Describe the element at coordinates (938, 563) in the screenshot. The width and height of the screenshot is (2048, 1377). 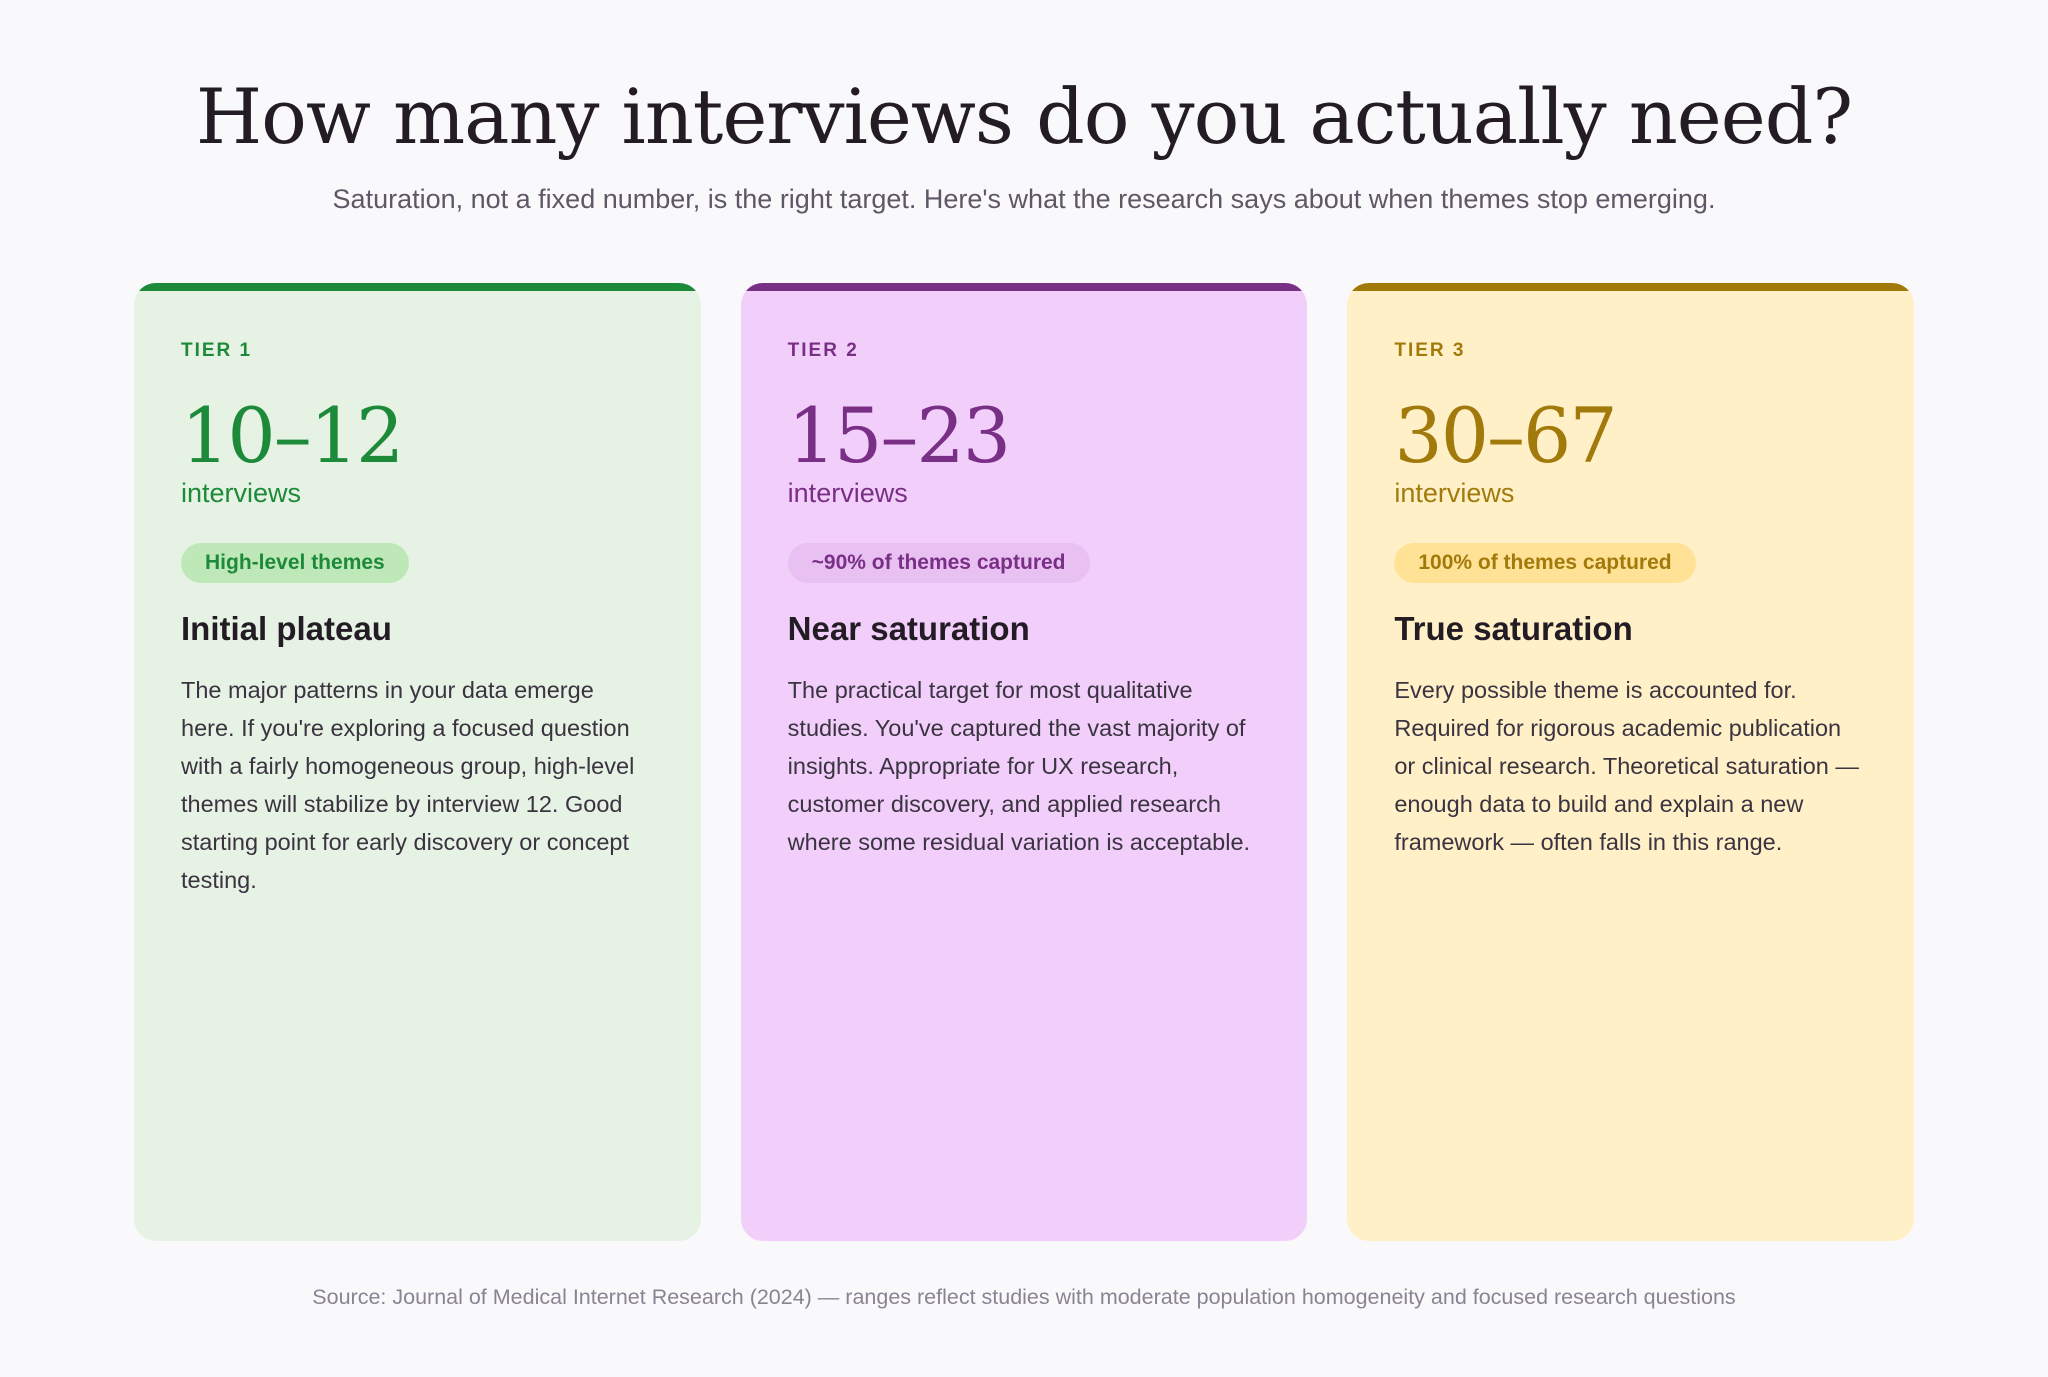
I see `coverage-badge: ~90% of themes captured` at that location.